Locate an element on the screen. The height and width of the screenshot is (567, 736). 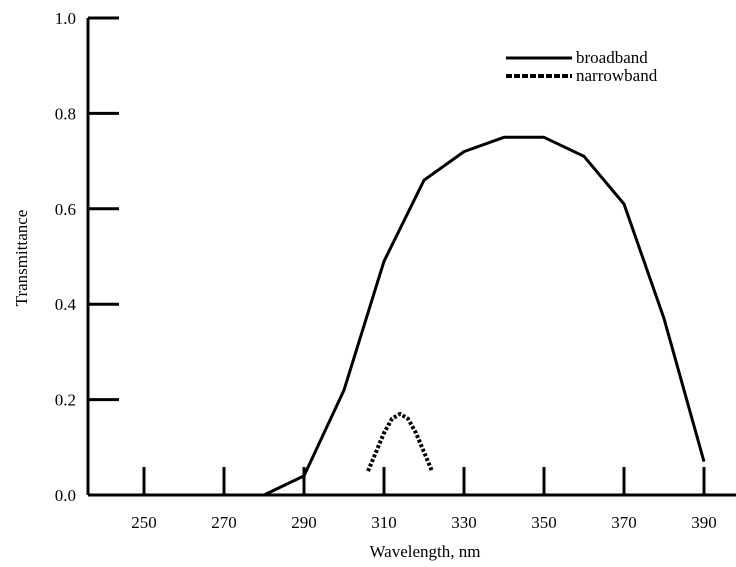
x-tick-label: 370 is located at coordinates (624, 522).